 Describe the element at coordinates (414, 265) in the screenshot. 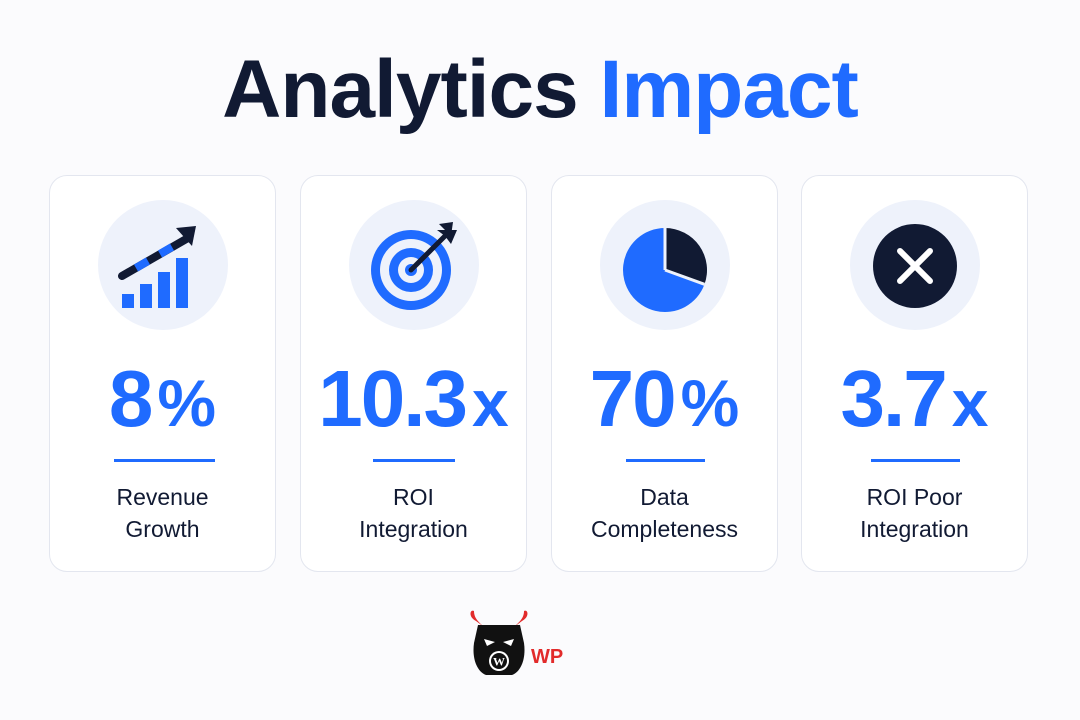

I see `target-icon` at that location.